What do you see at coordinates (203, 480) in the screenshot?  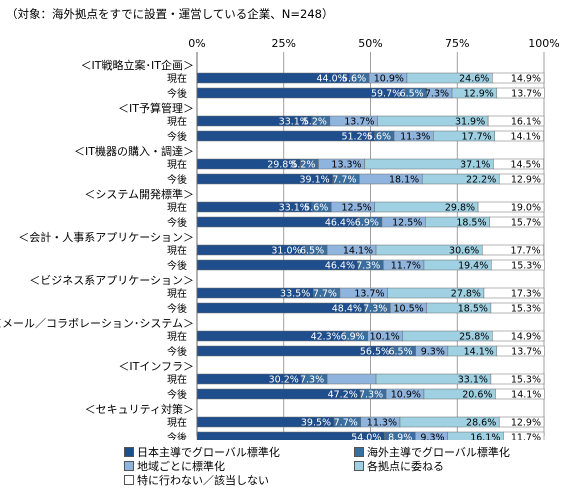 I see `legend-label: 特に行わない／該当しない` at bounding box center [203, 480].